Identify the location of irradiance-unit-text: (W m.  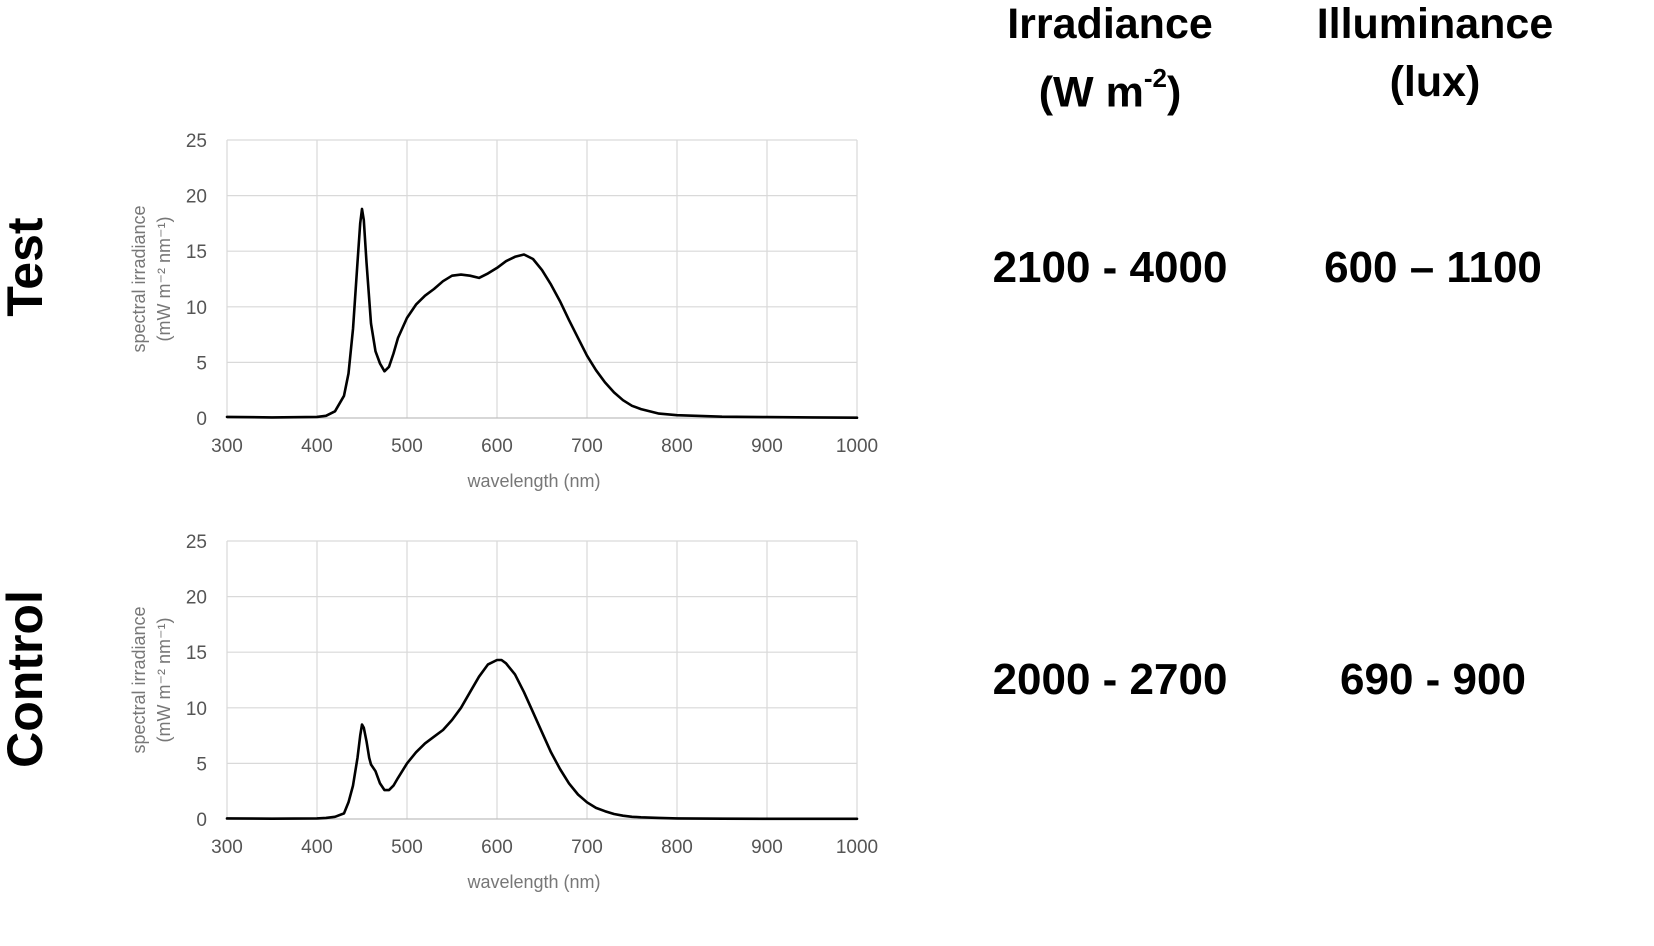
(1091, 92).